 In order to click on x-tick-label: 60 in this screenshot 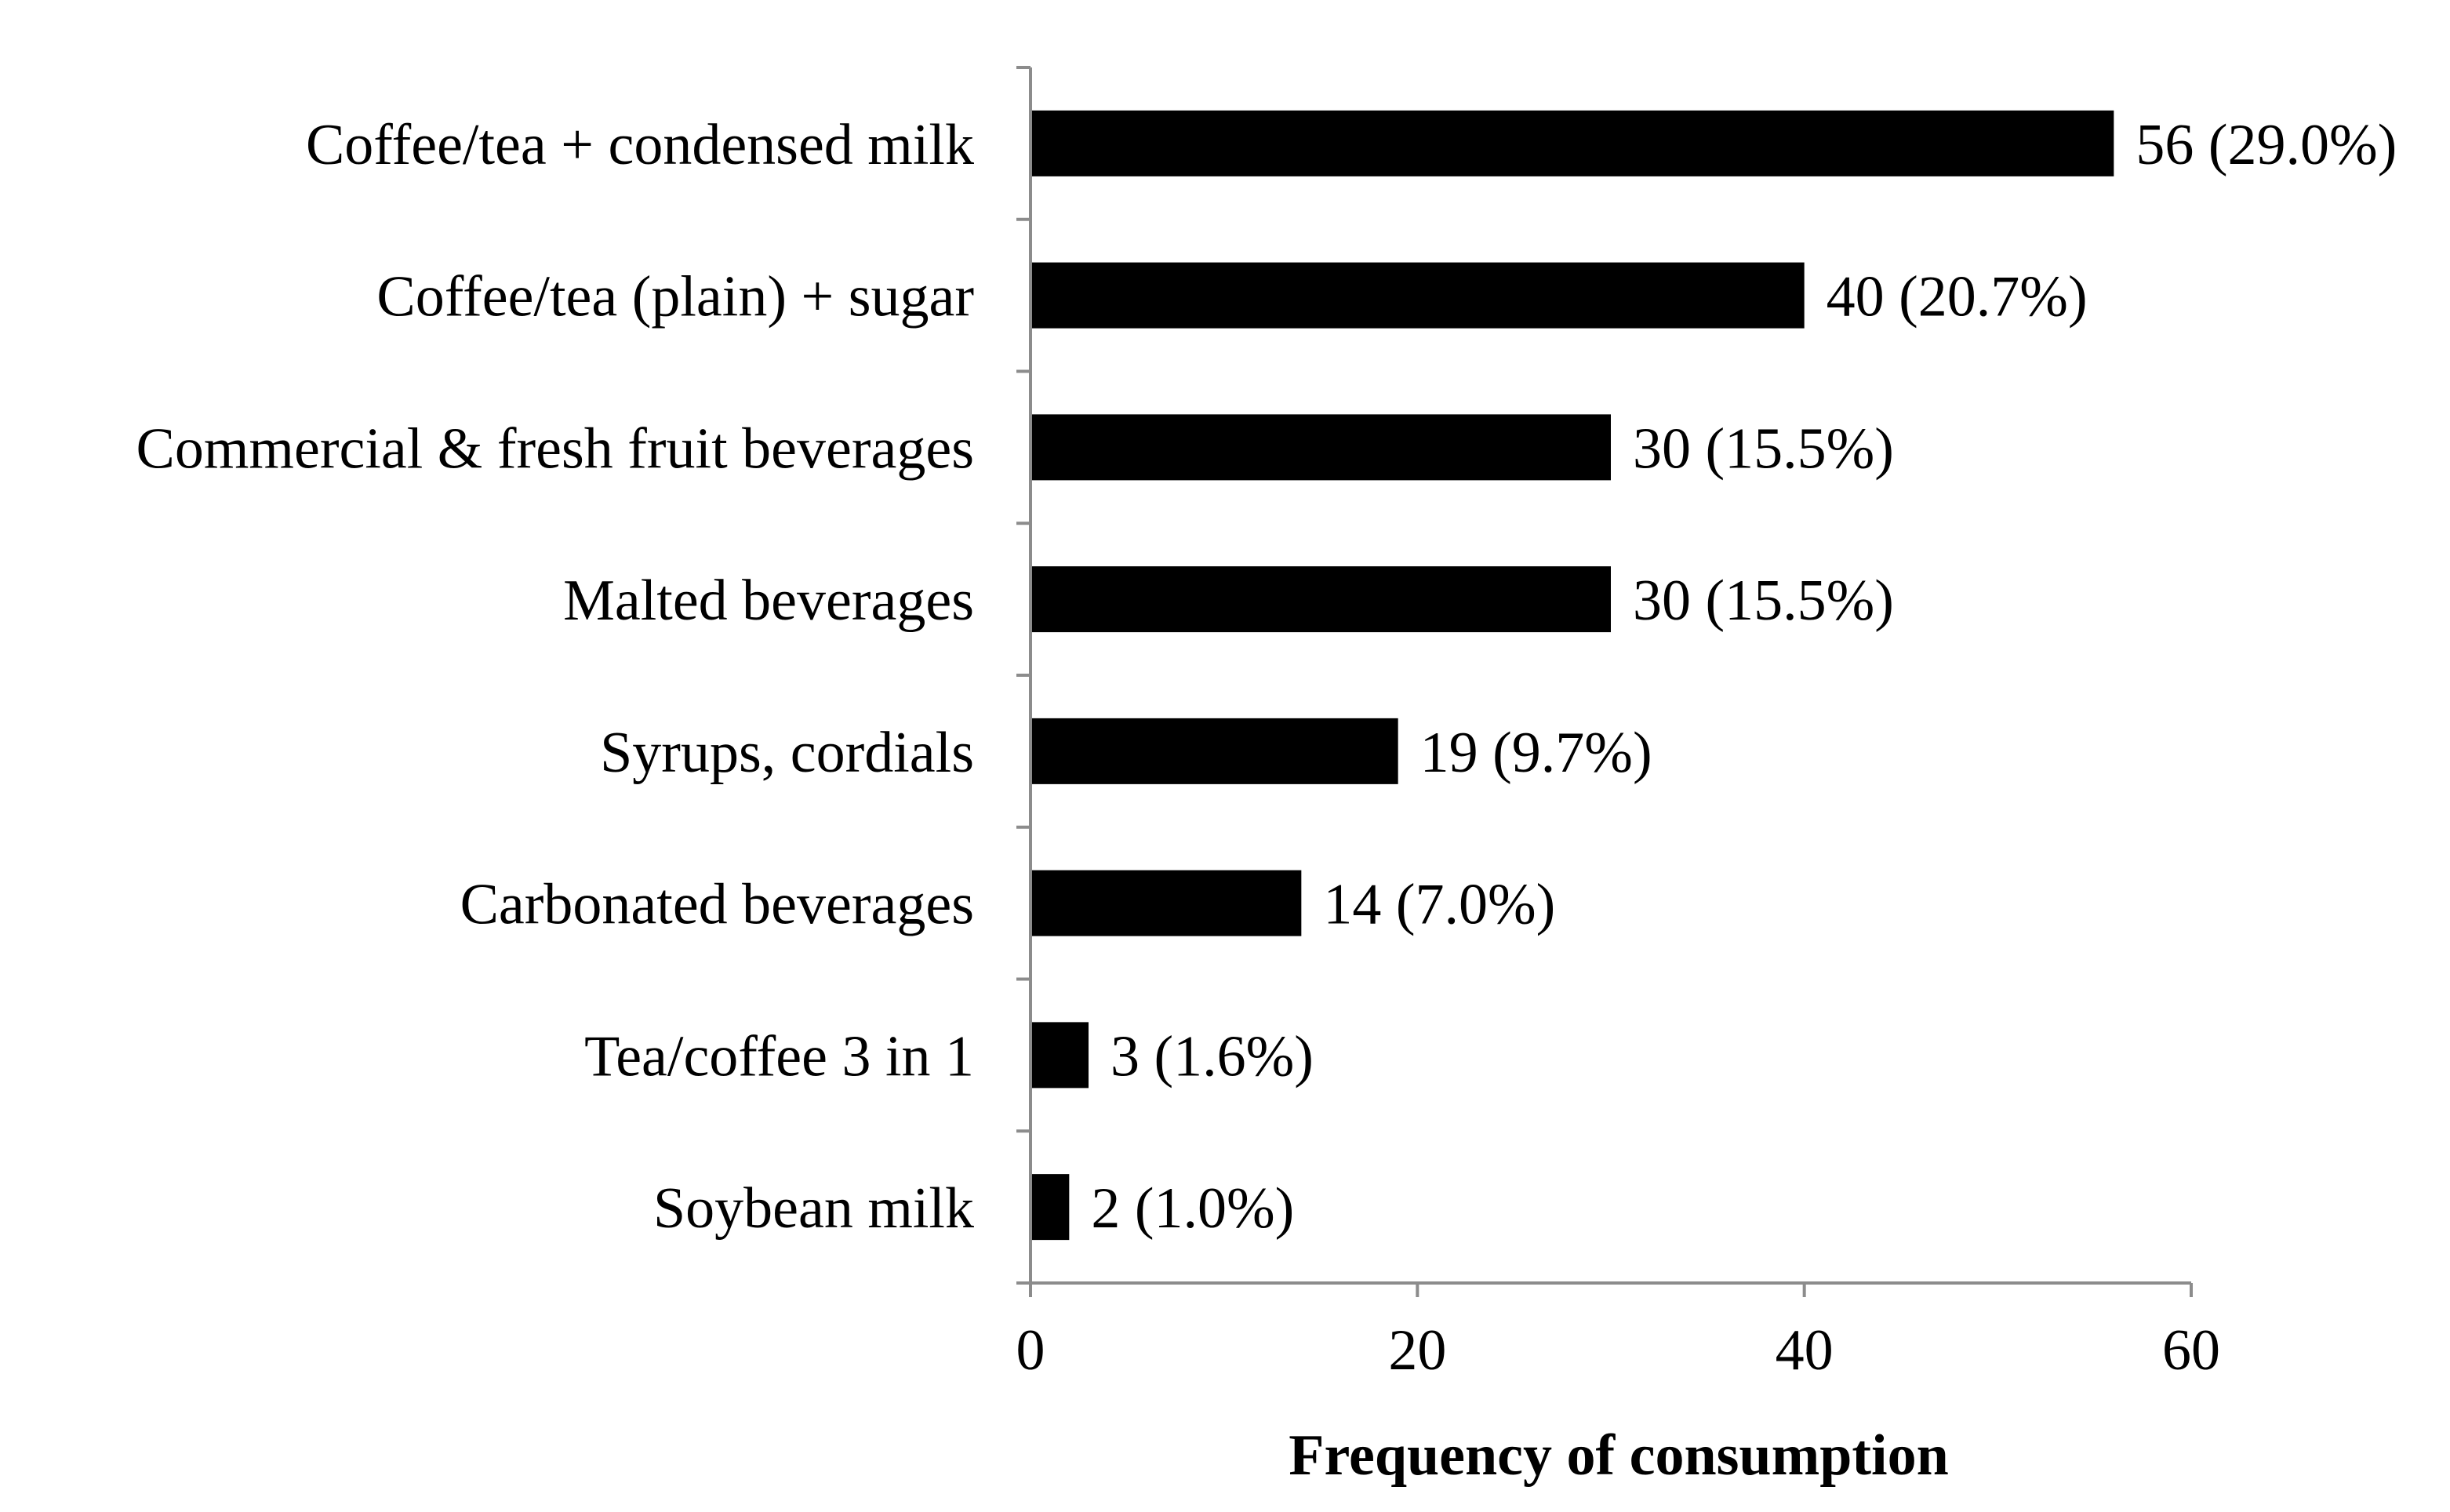, I will do `click(2191, 1350)`.